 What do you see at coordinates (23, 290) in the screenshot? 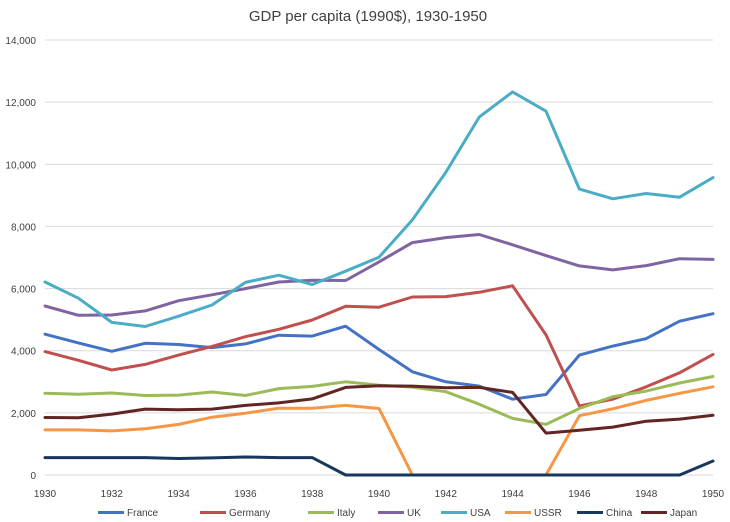
I see `y-tick-label: 6,000` at bounding box center [23, 290].